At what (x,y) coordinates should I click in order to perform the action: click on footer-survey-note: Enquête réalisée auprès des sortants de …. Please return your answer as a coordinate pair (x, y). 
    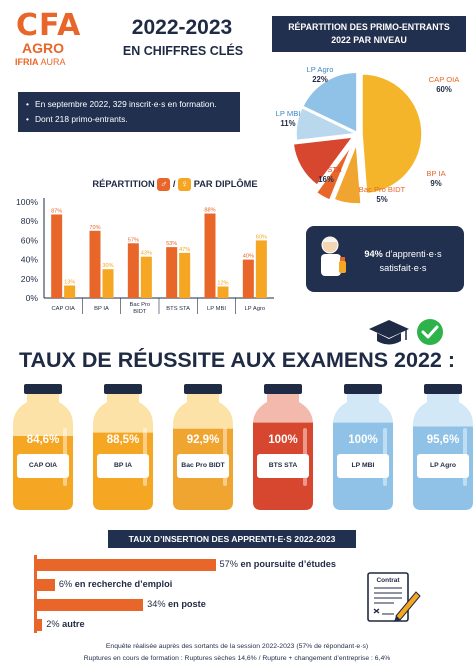
    Looking at the image, I should click on (237, 646).